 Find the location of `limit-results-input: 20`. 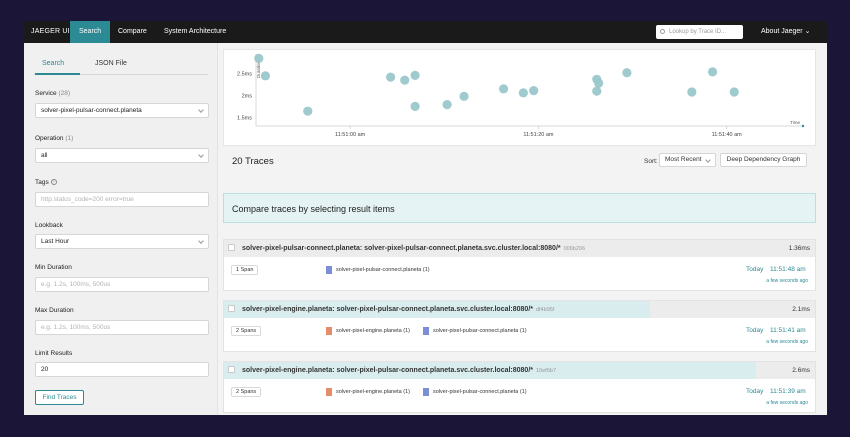

limit-results-input: 20 is located at coordinates (122, 369).